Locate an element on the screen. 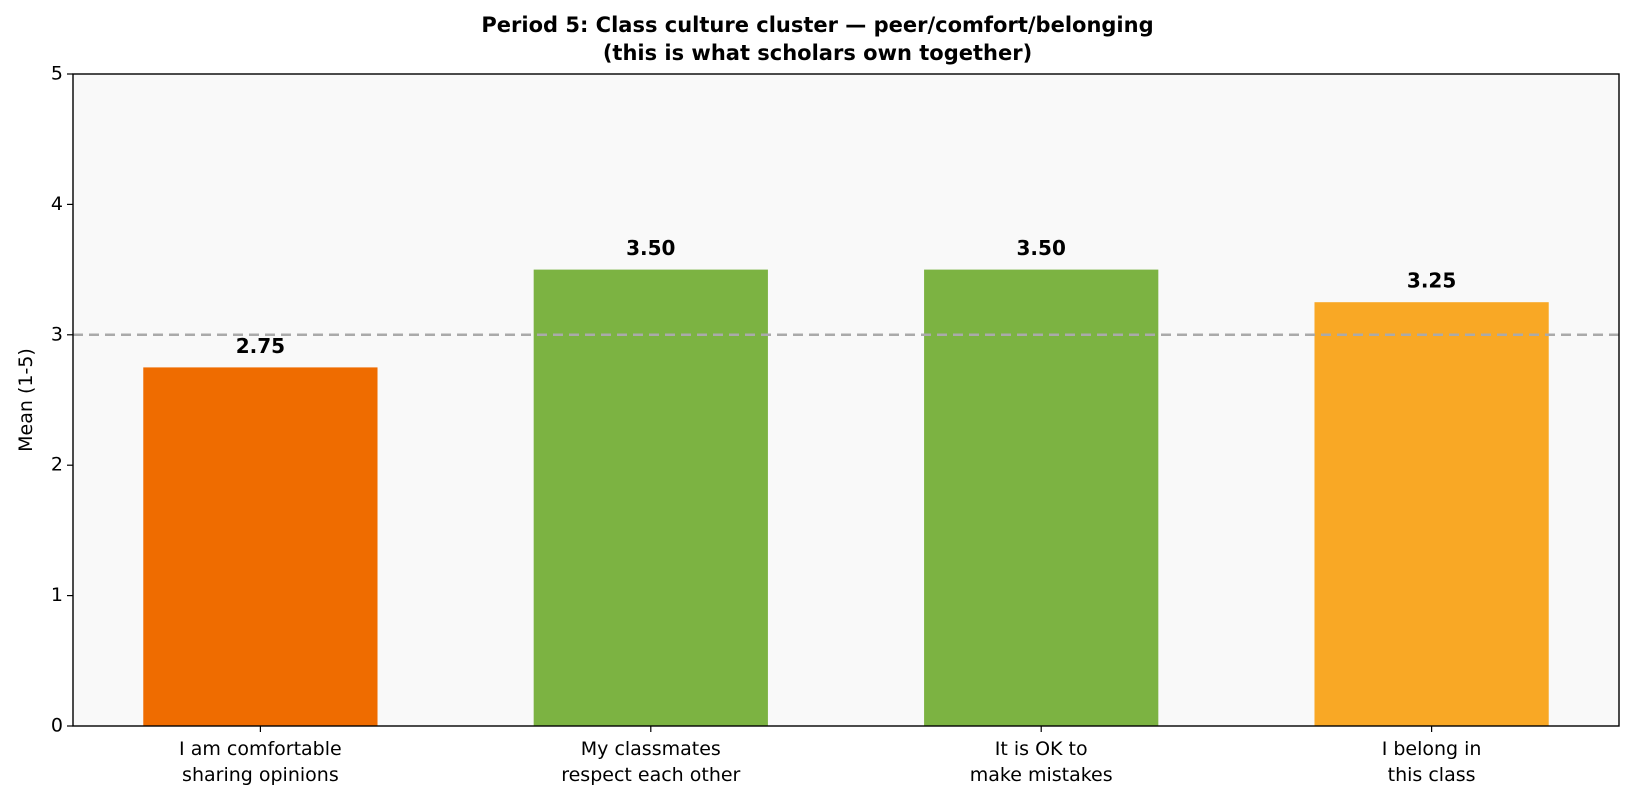 The width and height of the screenshot is (1635, 805). value-label: 2.75 is located at coordinates (260, 346).